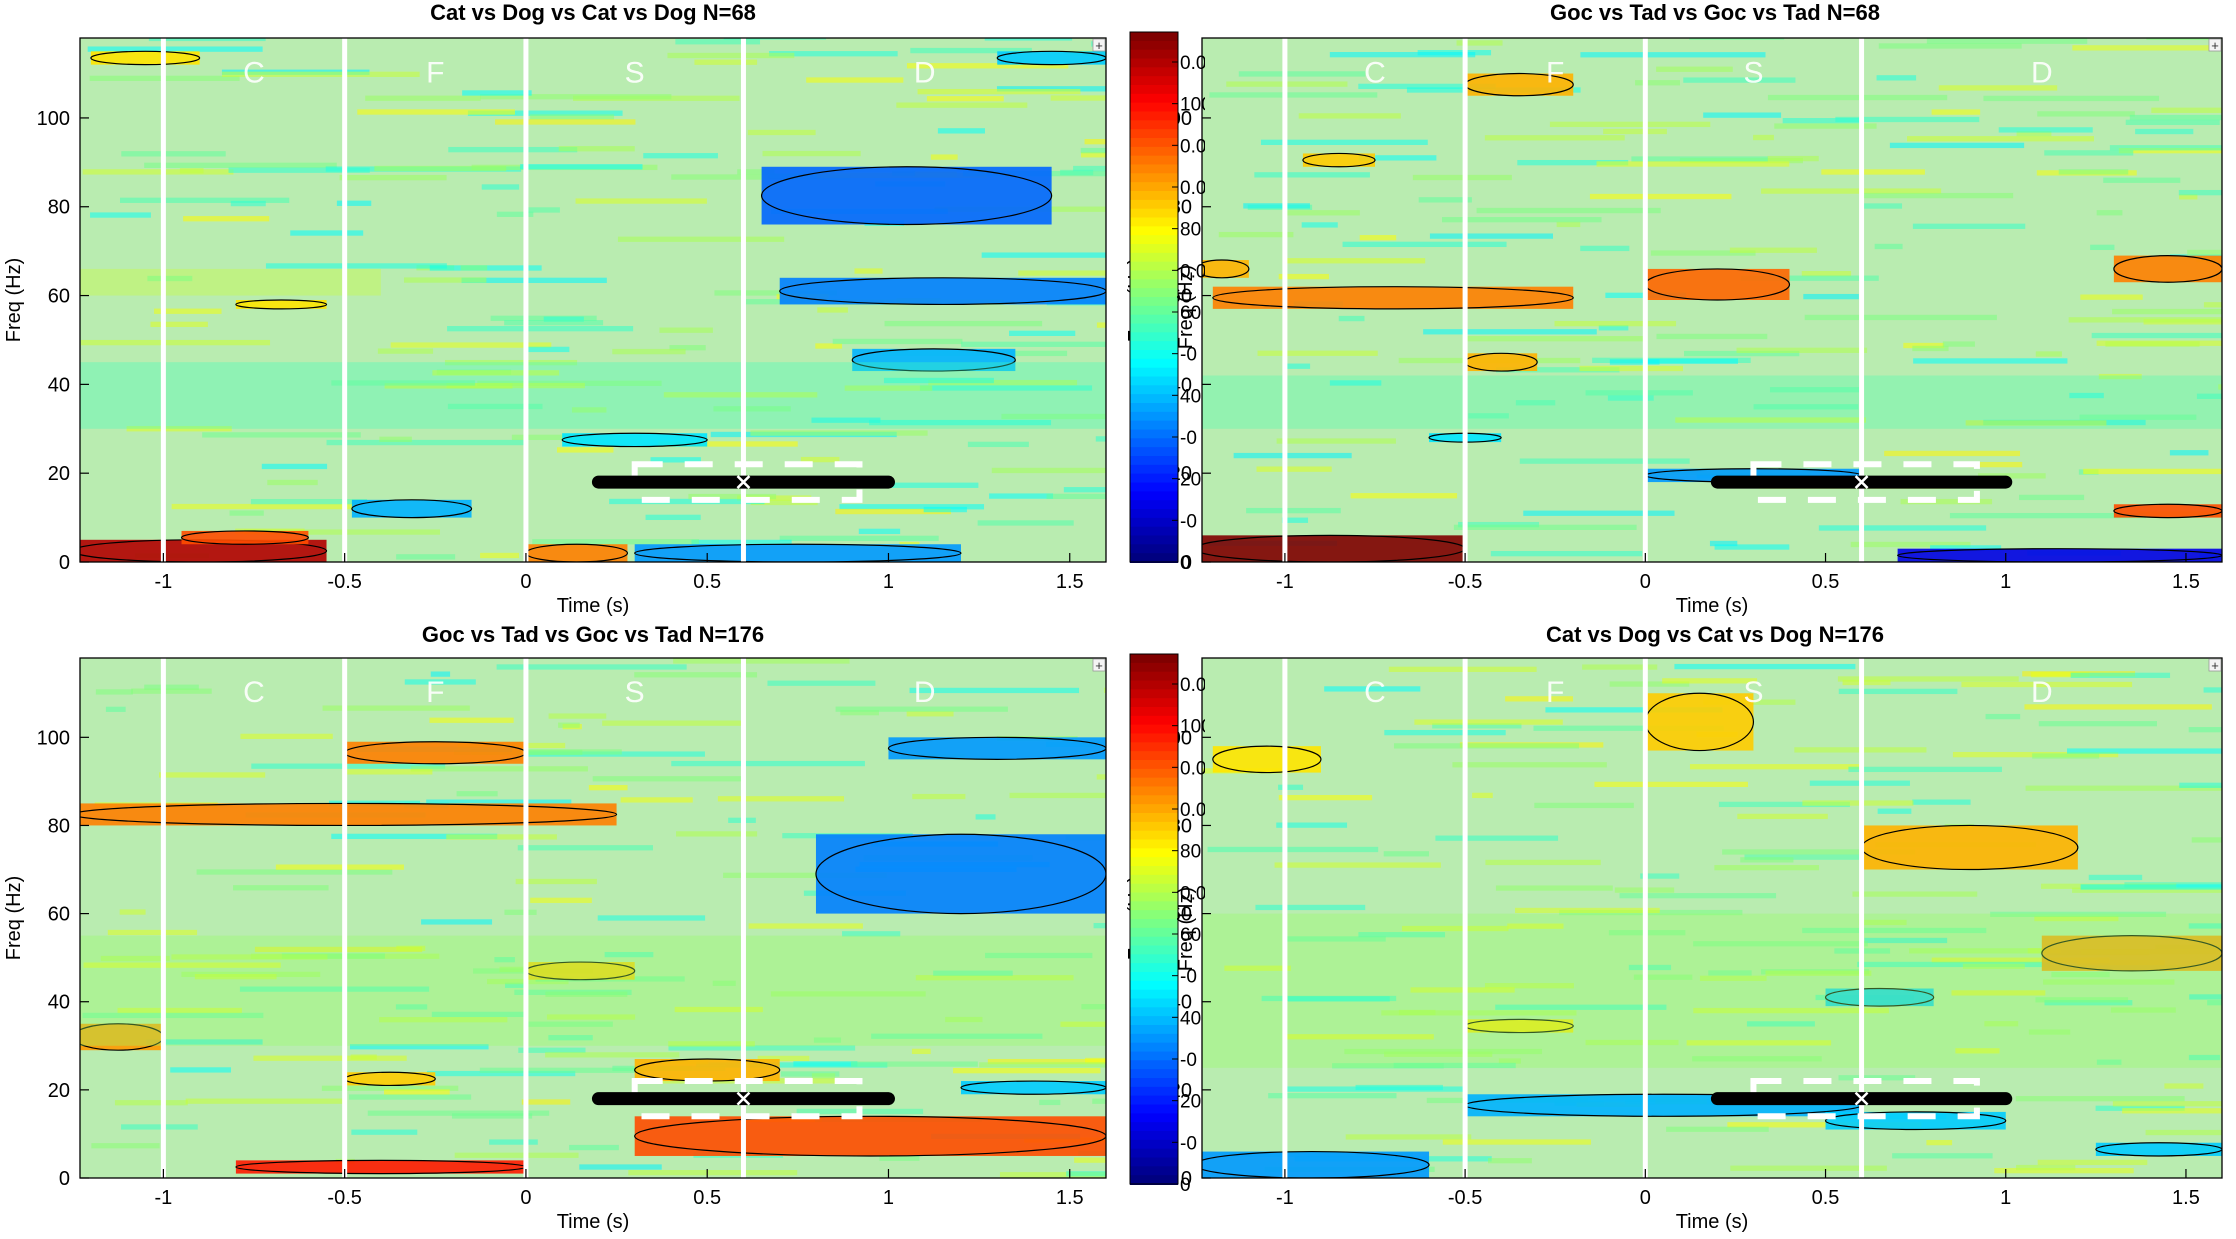 The height and width of the screenshot is (1239, 2236). I want to click on x-tick-label: 1.5, so click(2186, 582).